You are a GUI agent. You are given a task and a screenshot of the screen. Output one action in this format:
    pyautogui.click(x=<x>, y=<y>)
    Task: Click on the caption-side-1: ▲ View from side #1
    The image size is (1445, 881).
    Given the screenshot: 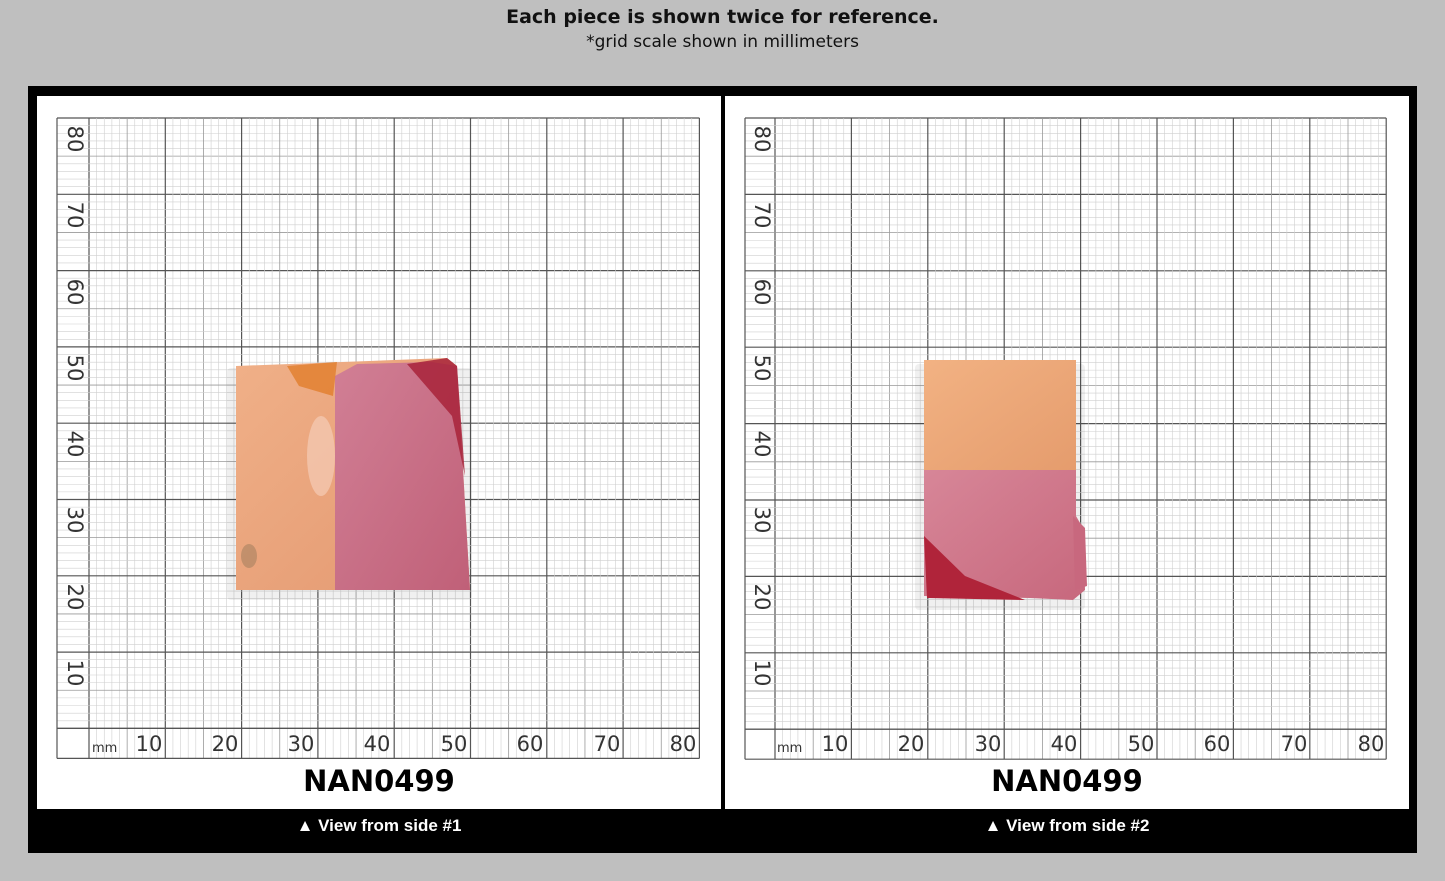 What is the action you would take?
    pyautogui.click(x=379, y=825)
    